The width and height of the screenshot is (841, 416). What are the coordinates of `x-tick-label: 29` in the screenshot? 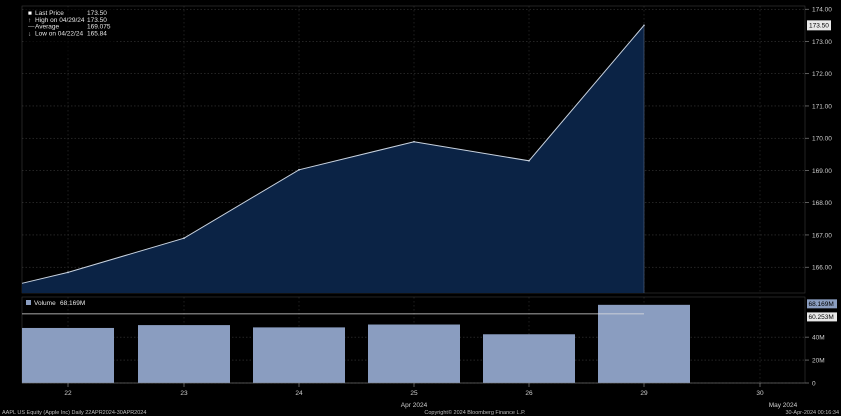 It's located at (644, 393).